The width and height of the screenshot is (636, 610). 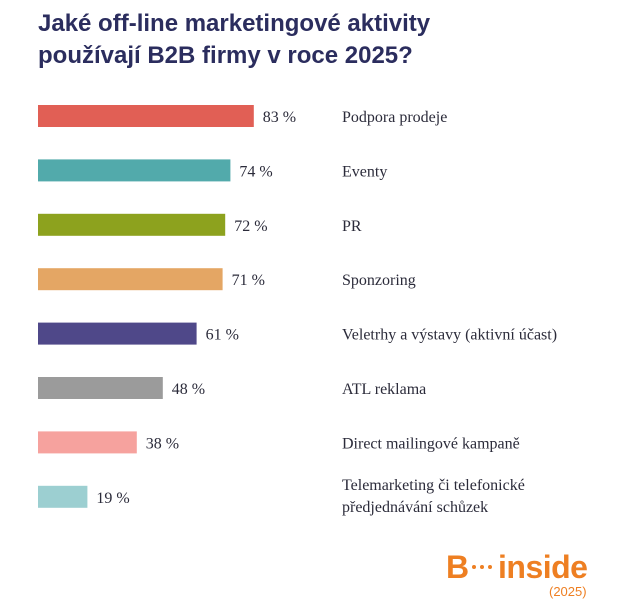 I want to click on category-label-2: PR, so click(x=352, y=226).